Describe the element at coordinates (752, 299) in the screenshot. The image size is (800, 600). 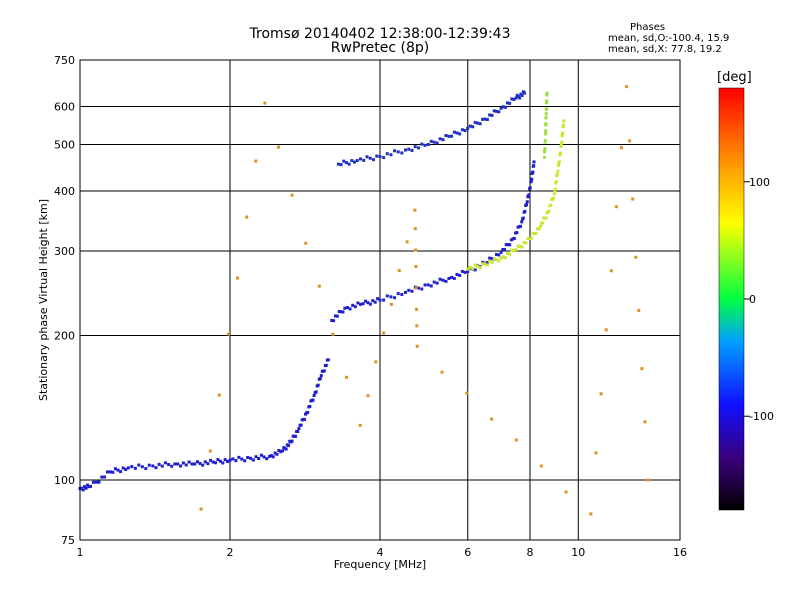
I see `colorbar-tick-label: 0` at that location.